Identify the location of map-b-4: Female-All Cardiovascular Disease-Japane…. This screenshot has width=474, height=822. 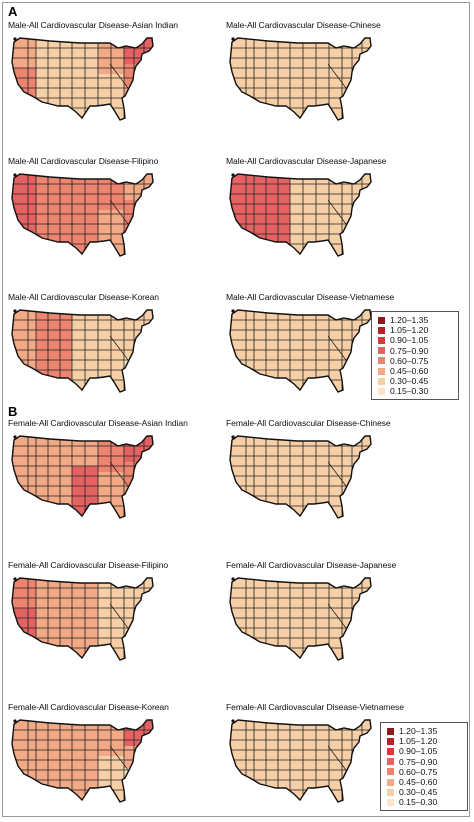
(326, 620).